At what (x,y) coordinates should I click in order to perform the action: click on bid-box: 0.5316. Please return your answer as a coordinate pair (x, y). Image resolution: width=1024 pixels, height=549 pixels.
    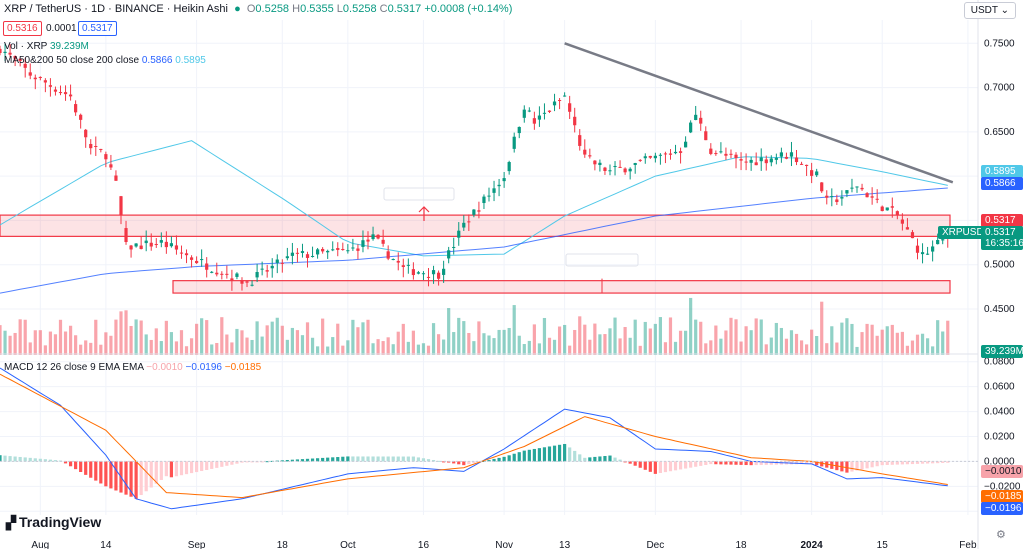
    Looking at the image, I should click on (22, 28).